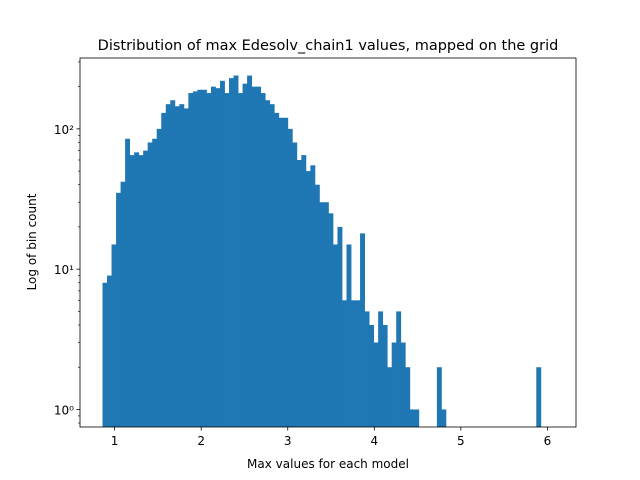  Describe the element at coordinates (374, 441) in the screenshot. I see `x-tick-label: 4` at that location.